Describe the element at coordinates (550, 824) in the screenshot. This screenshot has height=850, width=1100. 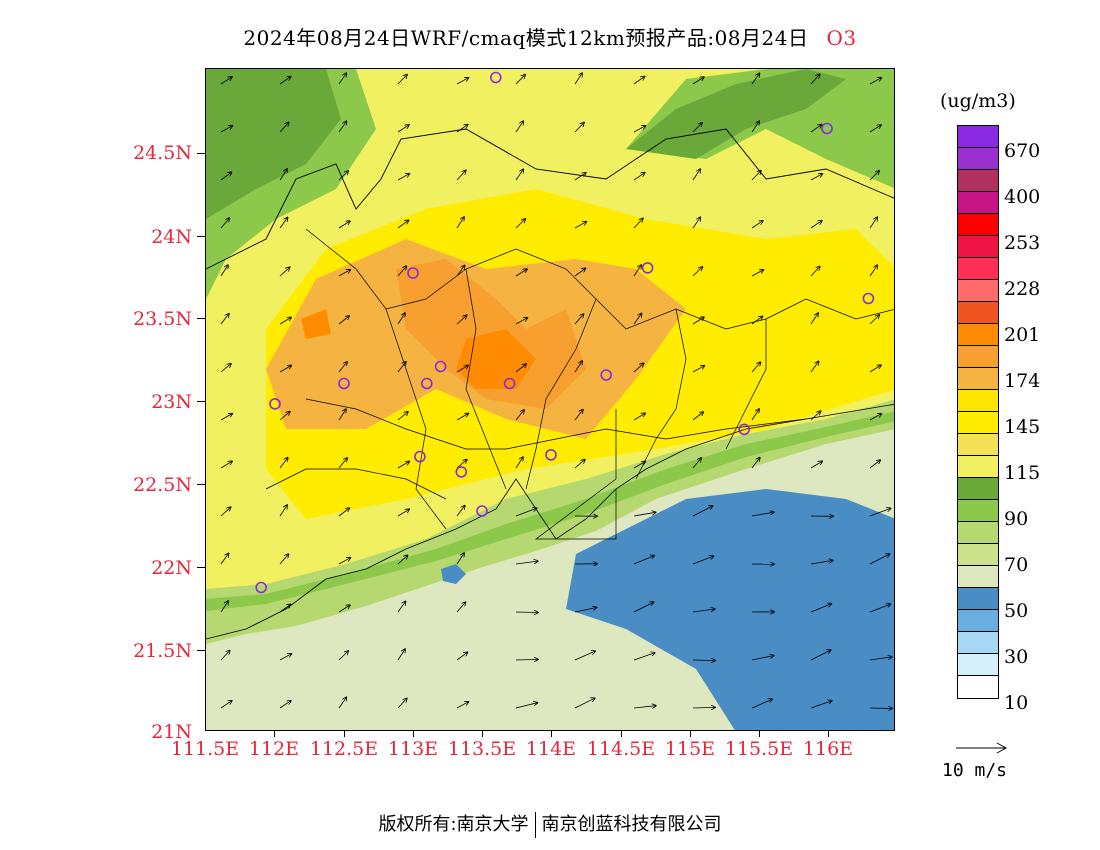
I see `copyright-footer: 版权所有:南京大学 南京创蓝科技有限公司` at that location.